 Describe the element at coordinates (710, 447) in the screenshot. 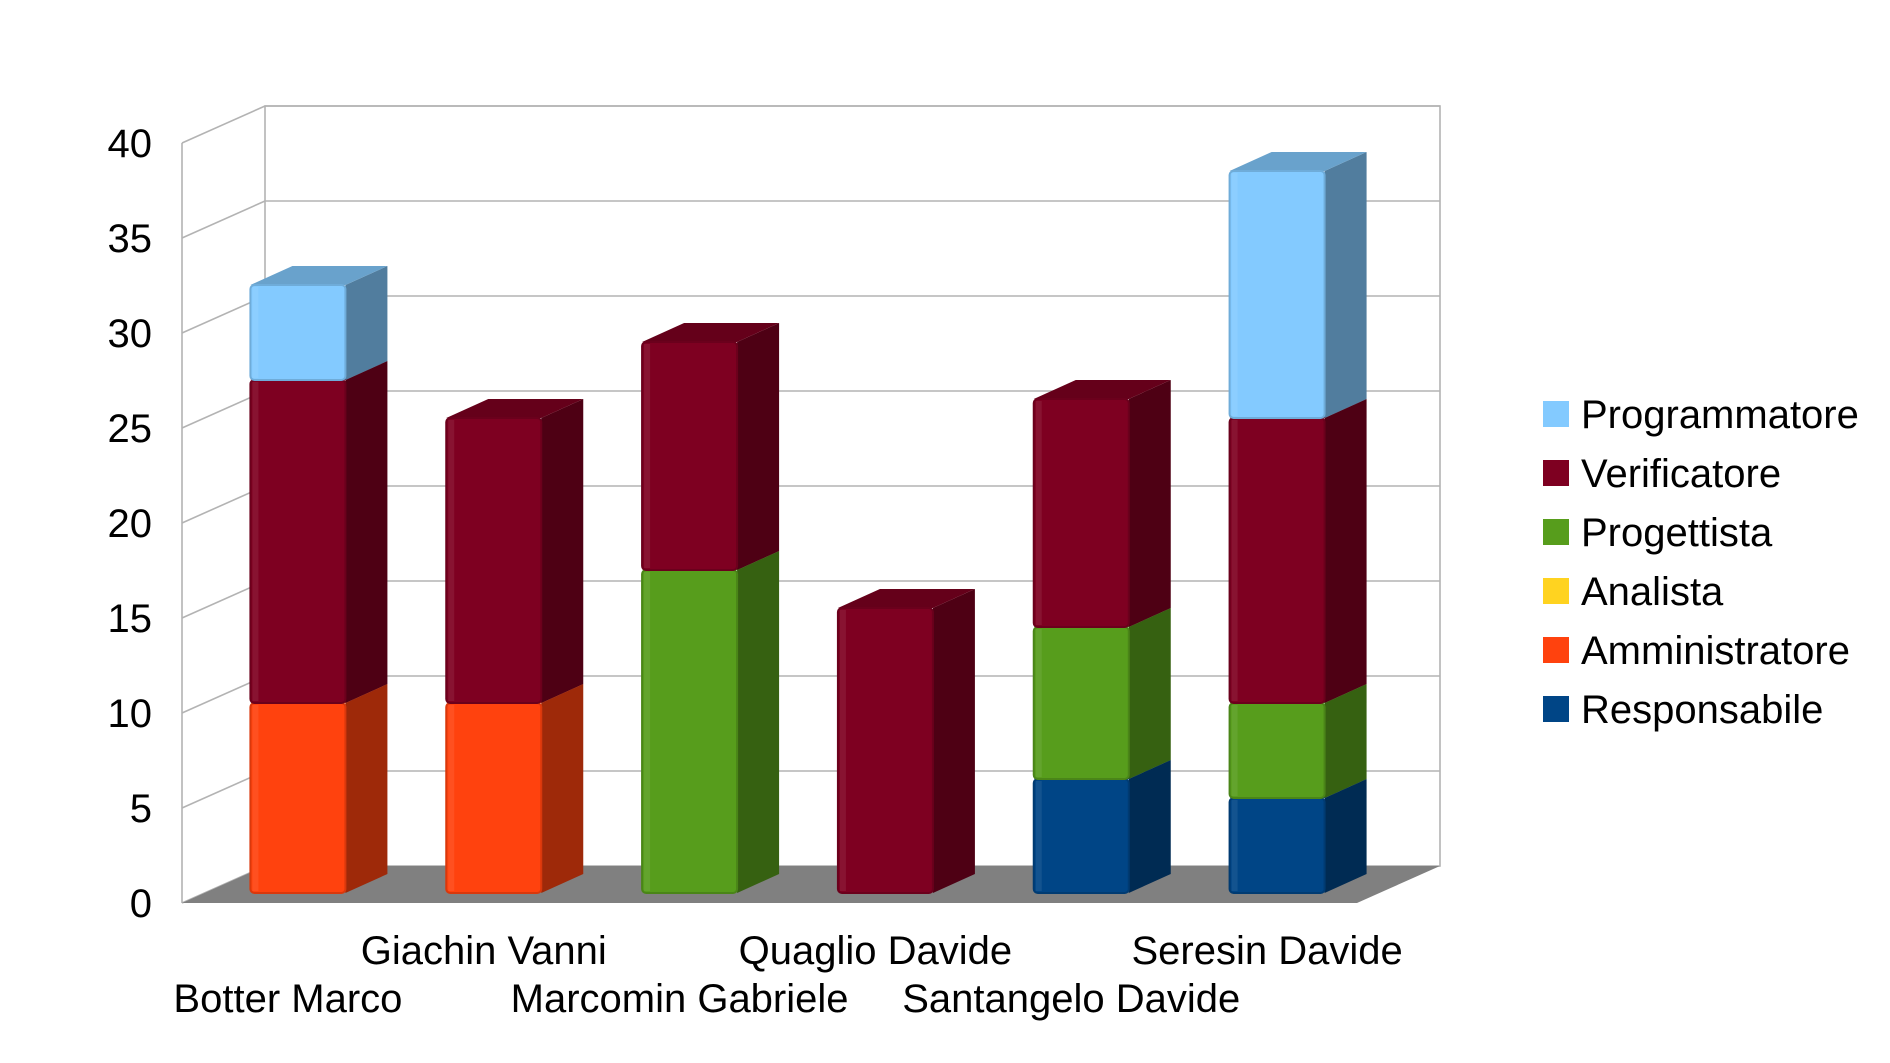

I see `bar-marcomin-gabriele-verificatore` at that location.